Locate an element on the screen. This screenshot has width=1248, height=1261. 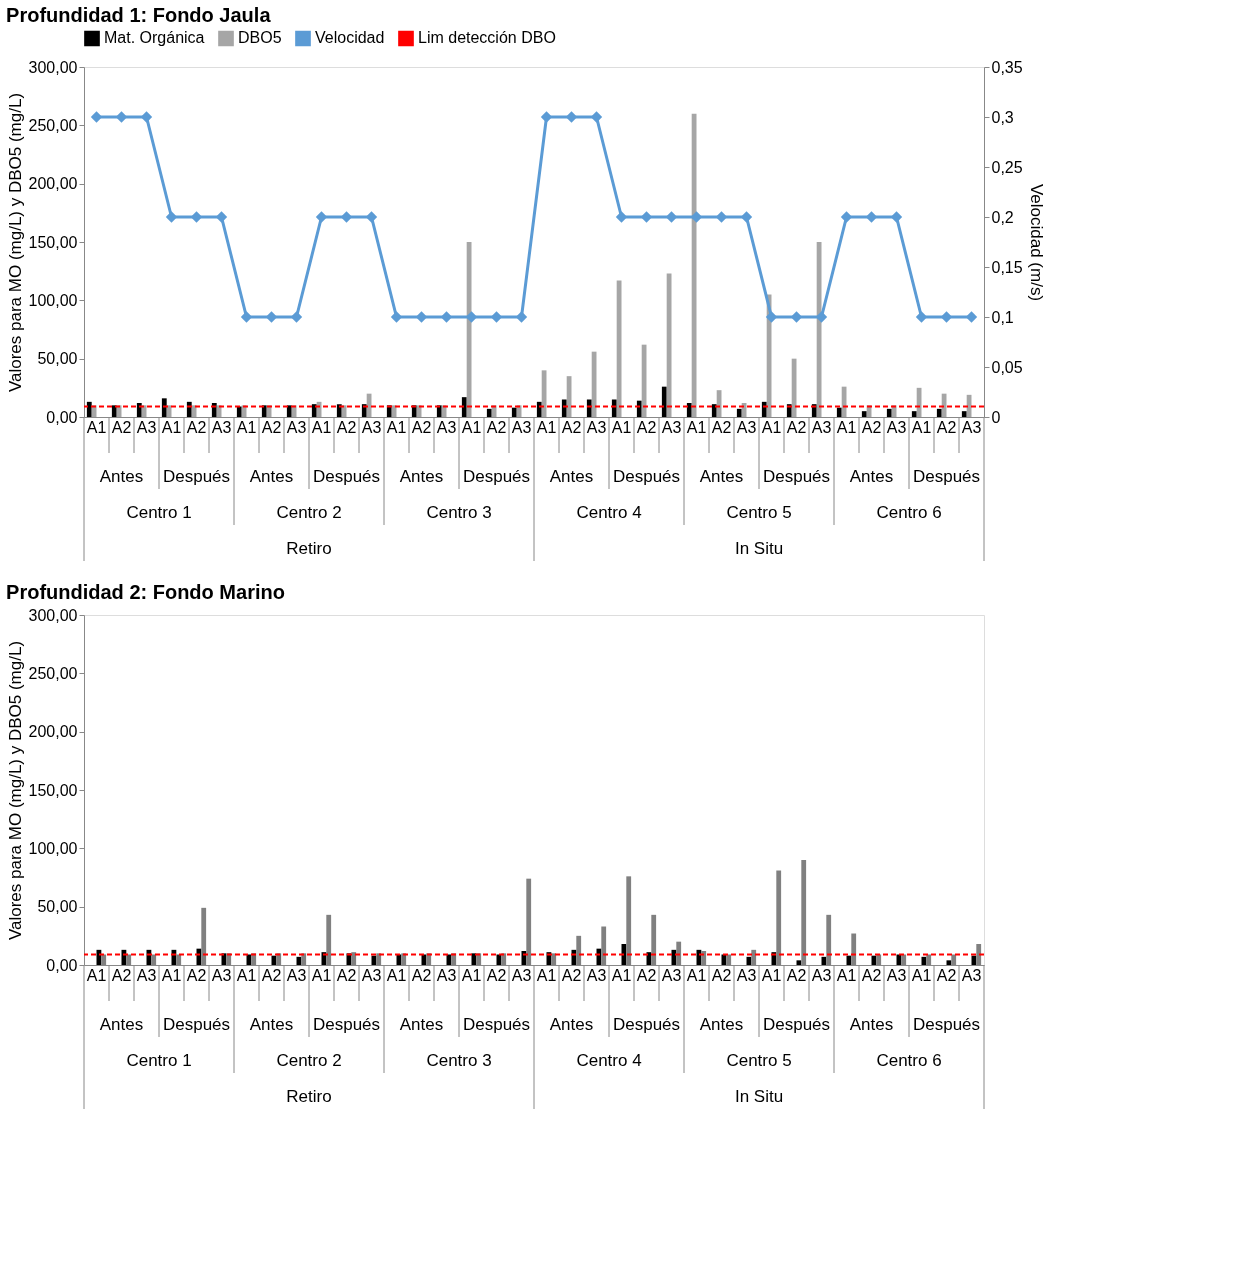
legend-label: Mat. Orgánica is located at coordinates (154, 38).